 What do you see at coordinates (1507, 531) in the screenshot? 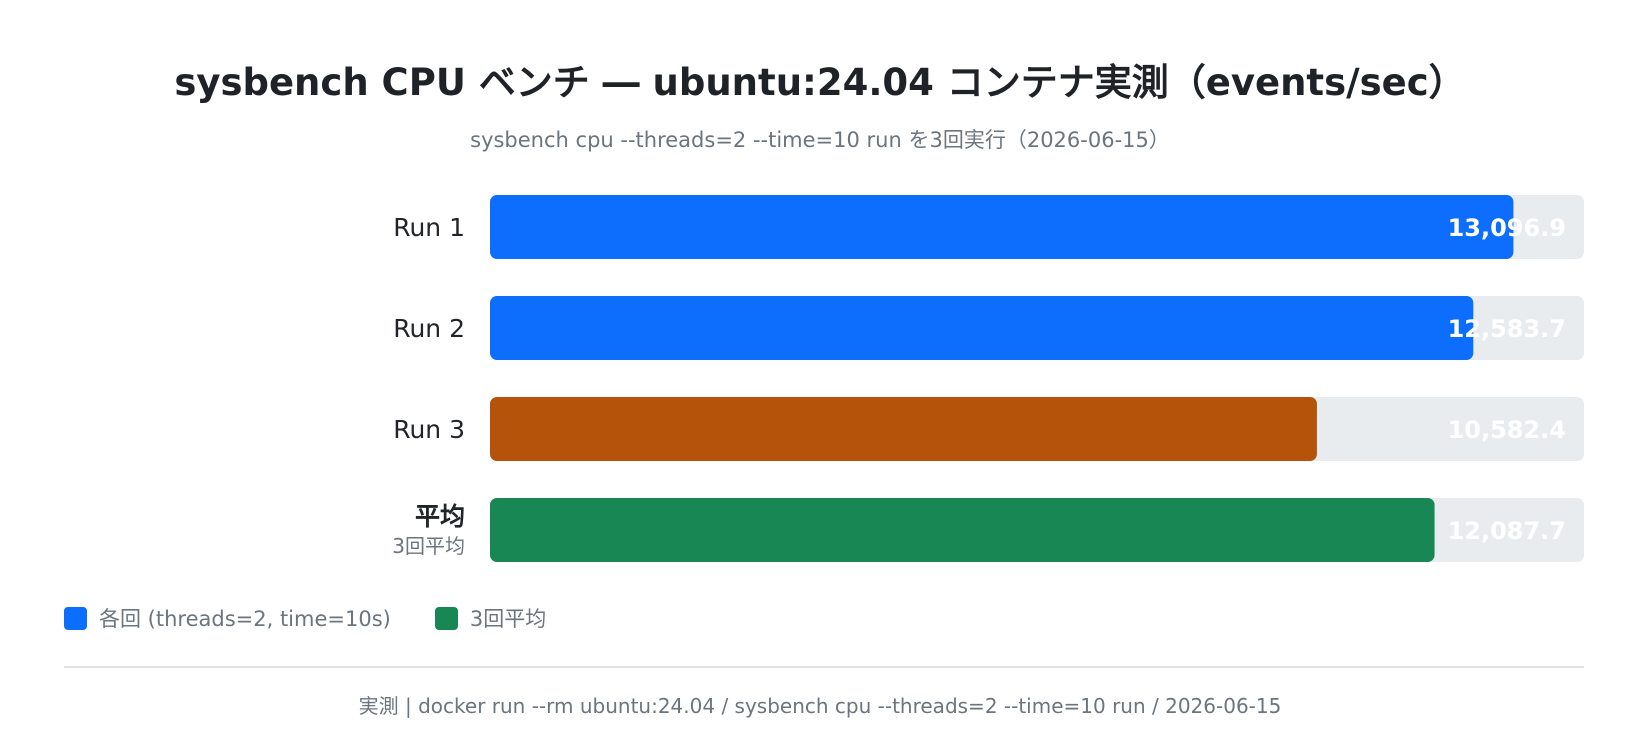
I see `value-label-average: 12,087.7` at bounding box center [1507, 531].